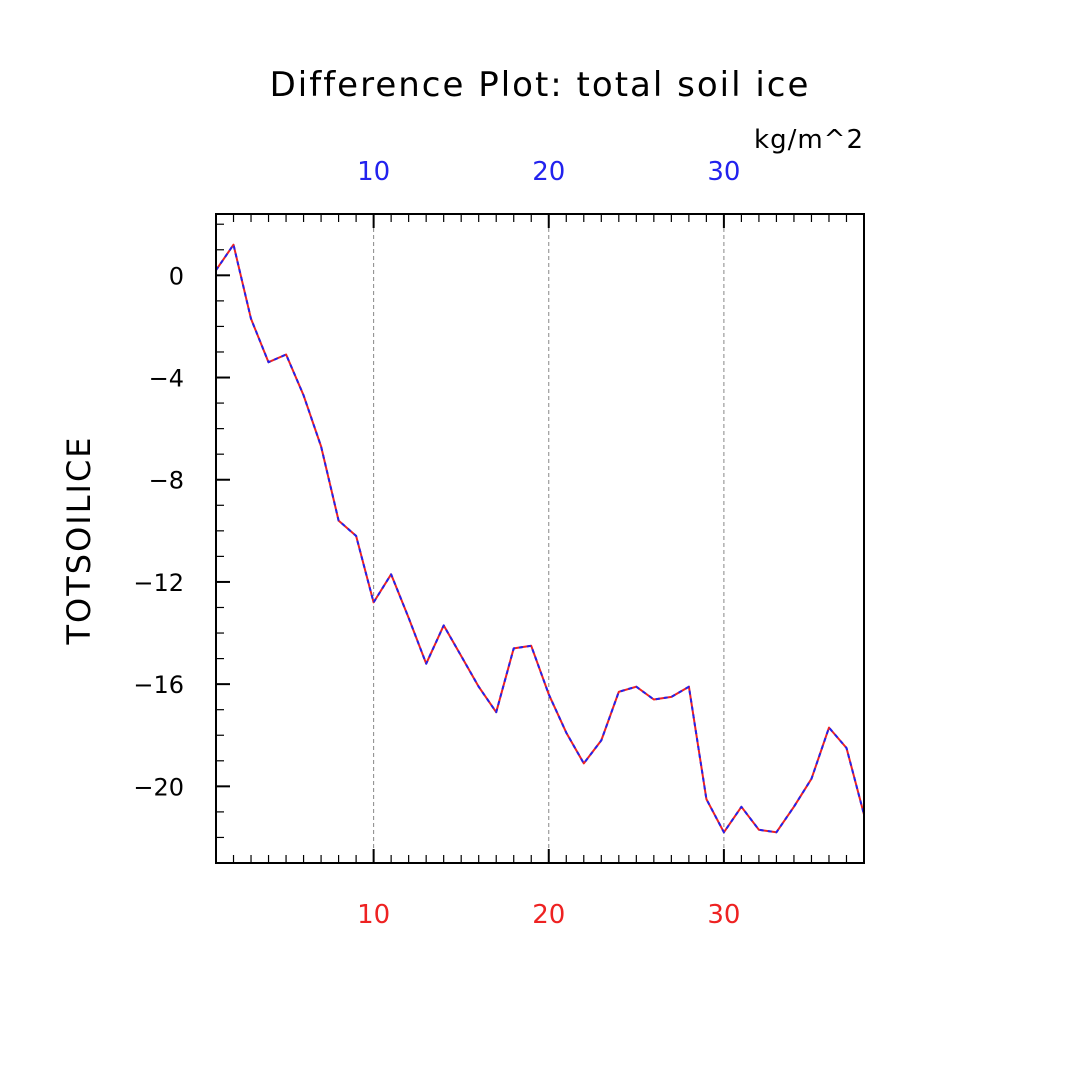 The width and height of the screenshot is (1080, 1080). I want to click on x-tick-label-bottom: 10, so click(373, 915).